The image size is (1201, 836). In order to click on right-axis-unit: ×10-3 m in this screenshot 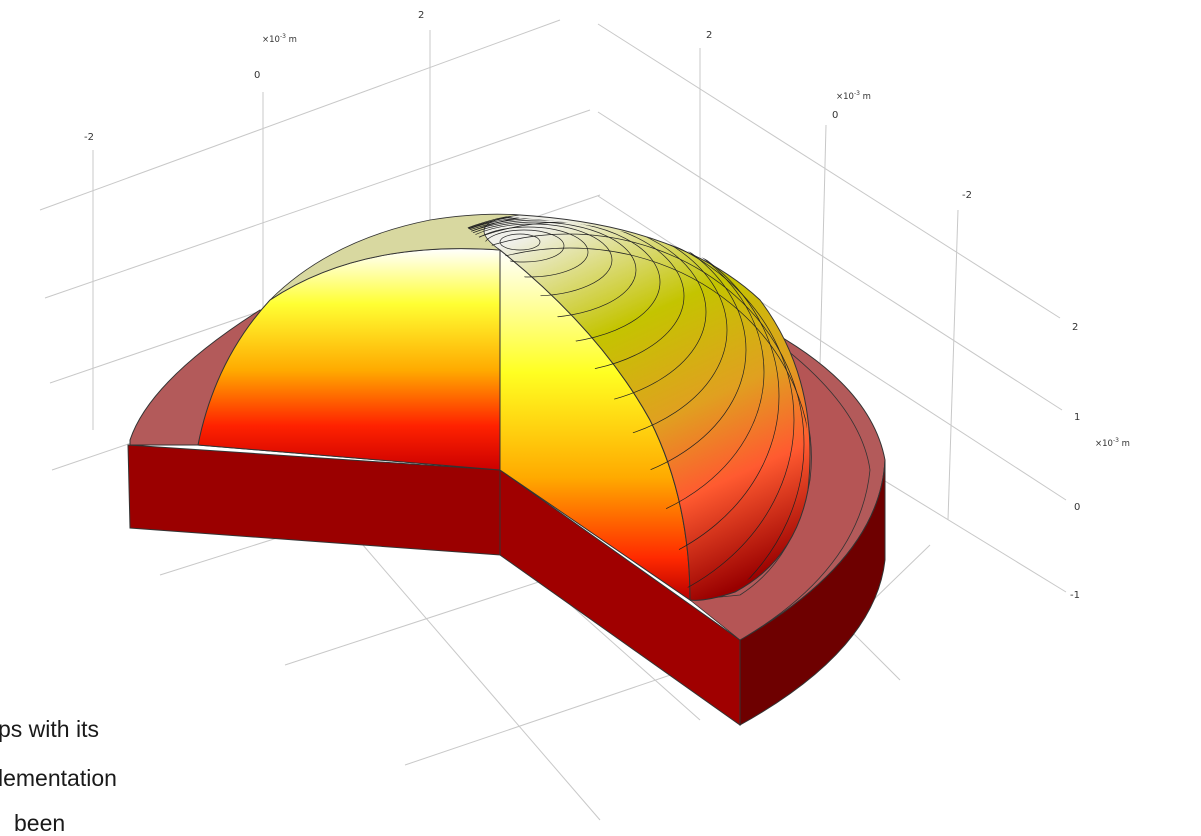, I will do `click(853, 96)`.